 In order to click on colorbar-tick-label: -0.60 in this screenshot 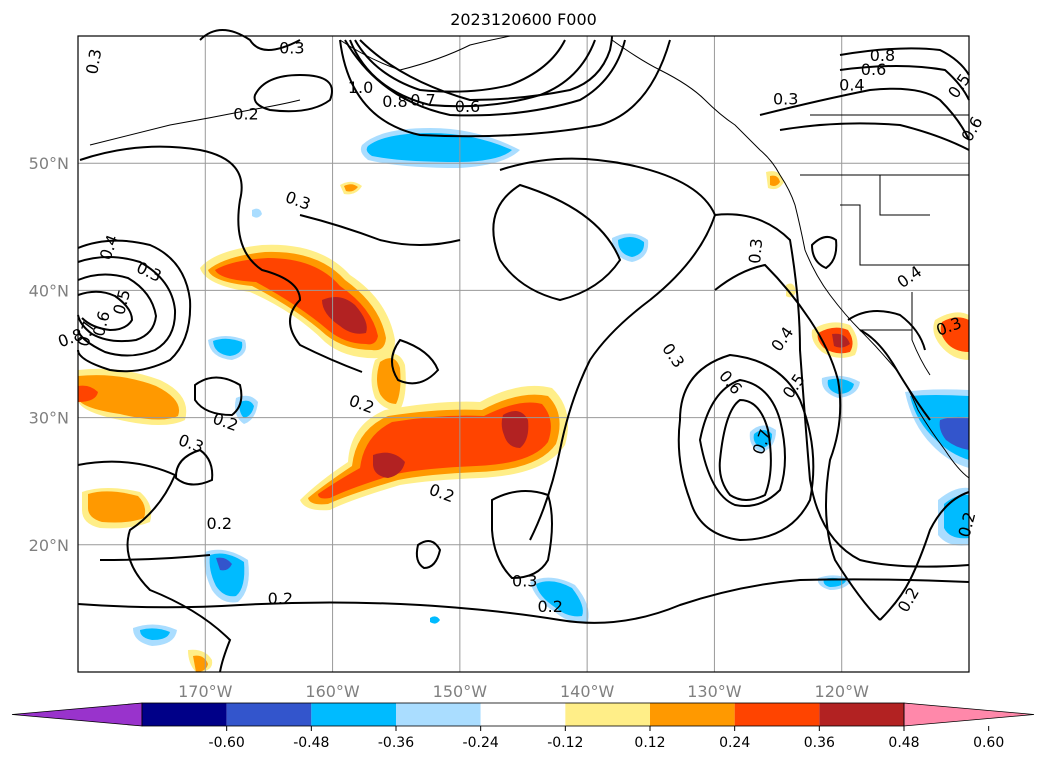, I will do `click(227, 743)`.